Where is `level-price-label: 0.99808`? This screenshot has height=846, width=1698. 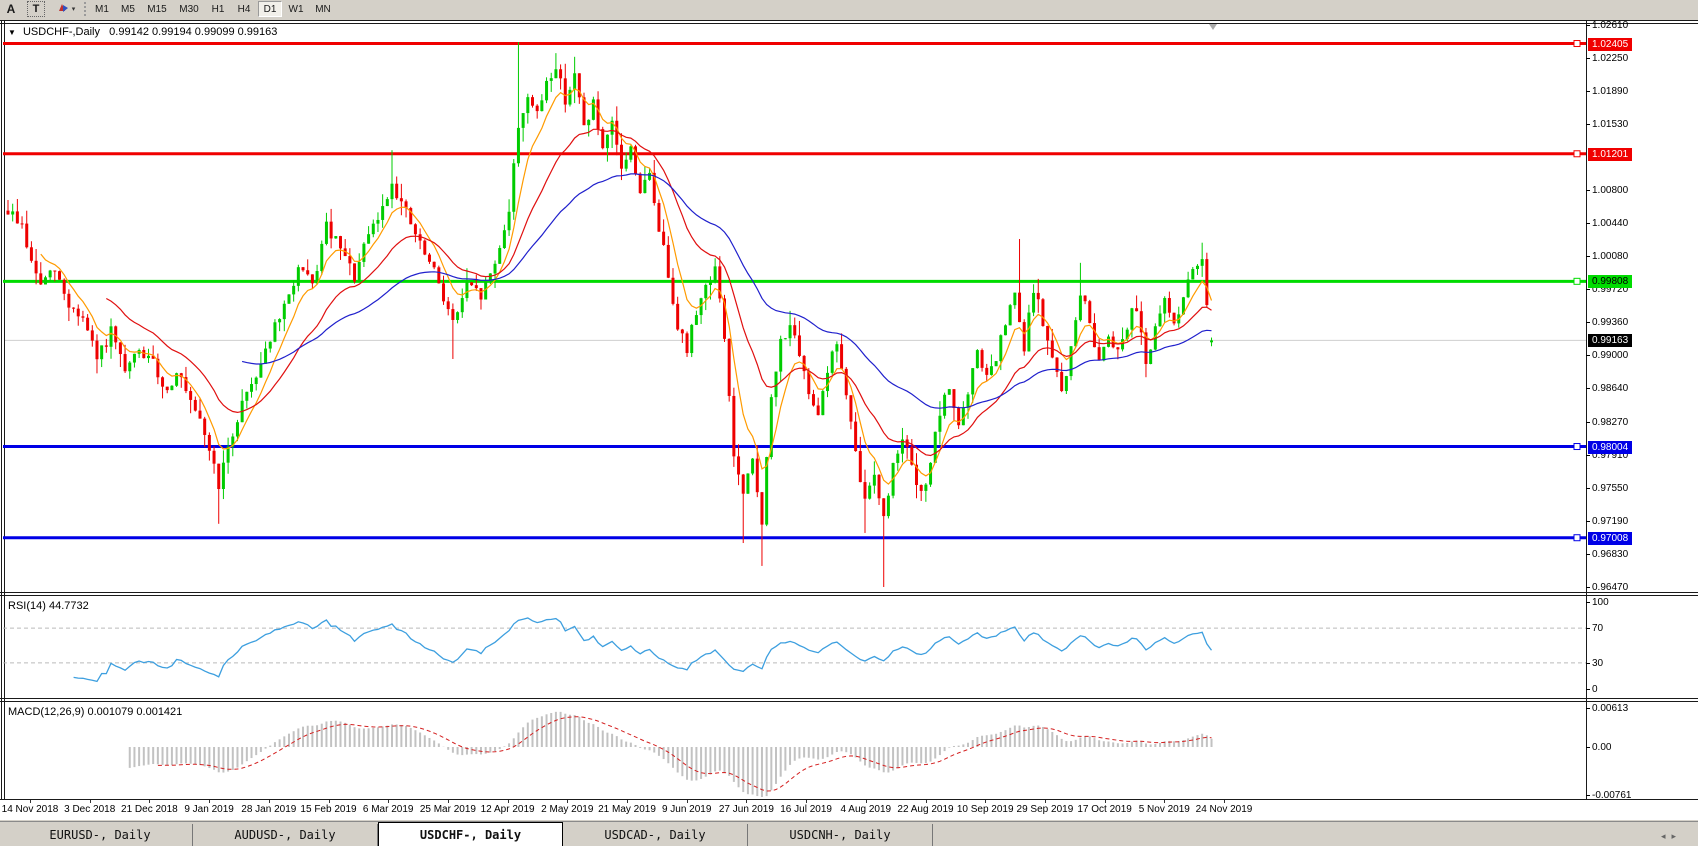 level-price-label: 0.99808 is located at coordinates (1610, 282).